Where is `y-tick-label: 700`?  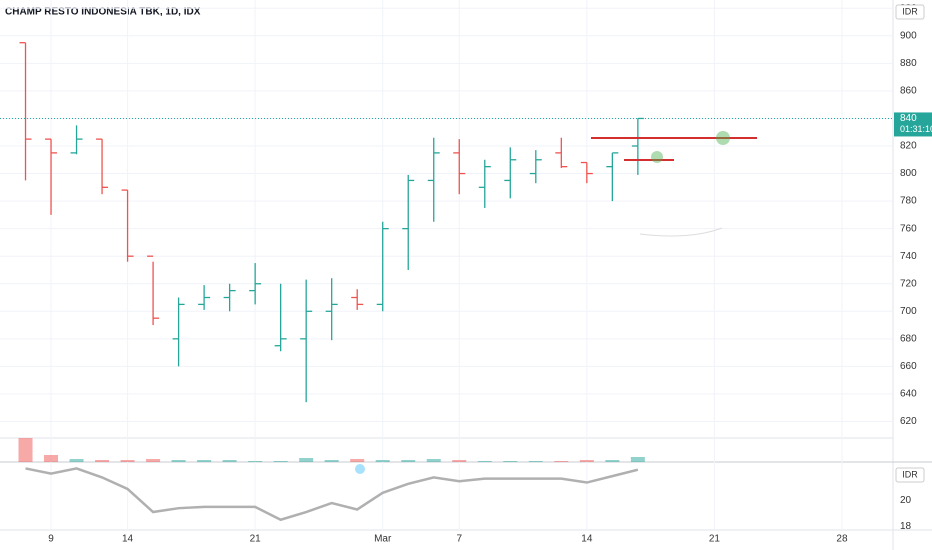
y-tick-label: 700 is located at coordinates (908, 311).